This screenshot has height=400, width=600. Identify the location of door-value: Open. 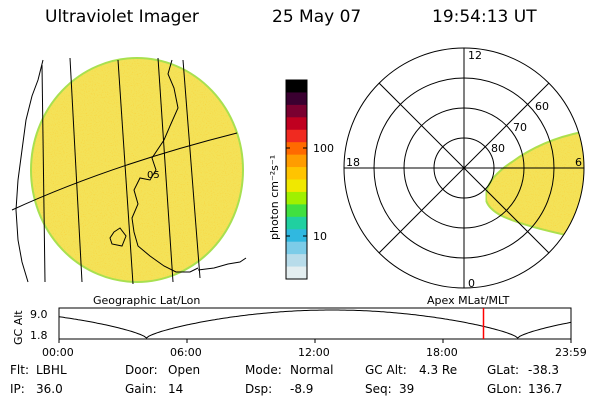
(184, 370).